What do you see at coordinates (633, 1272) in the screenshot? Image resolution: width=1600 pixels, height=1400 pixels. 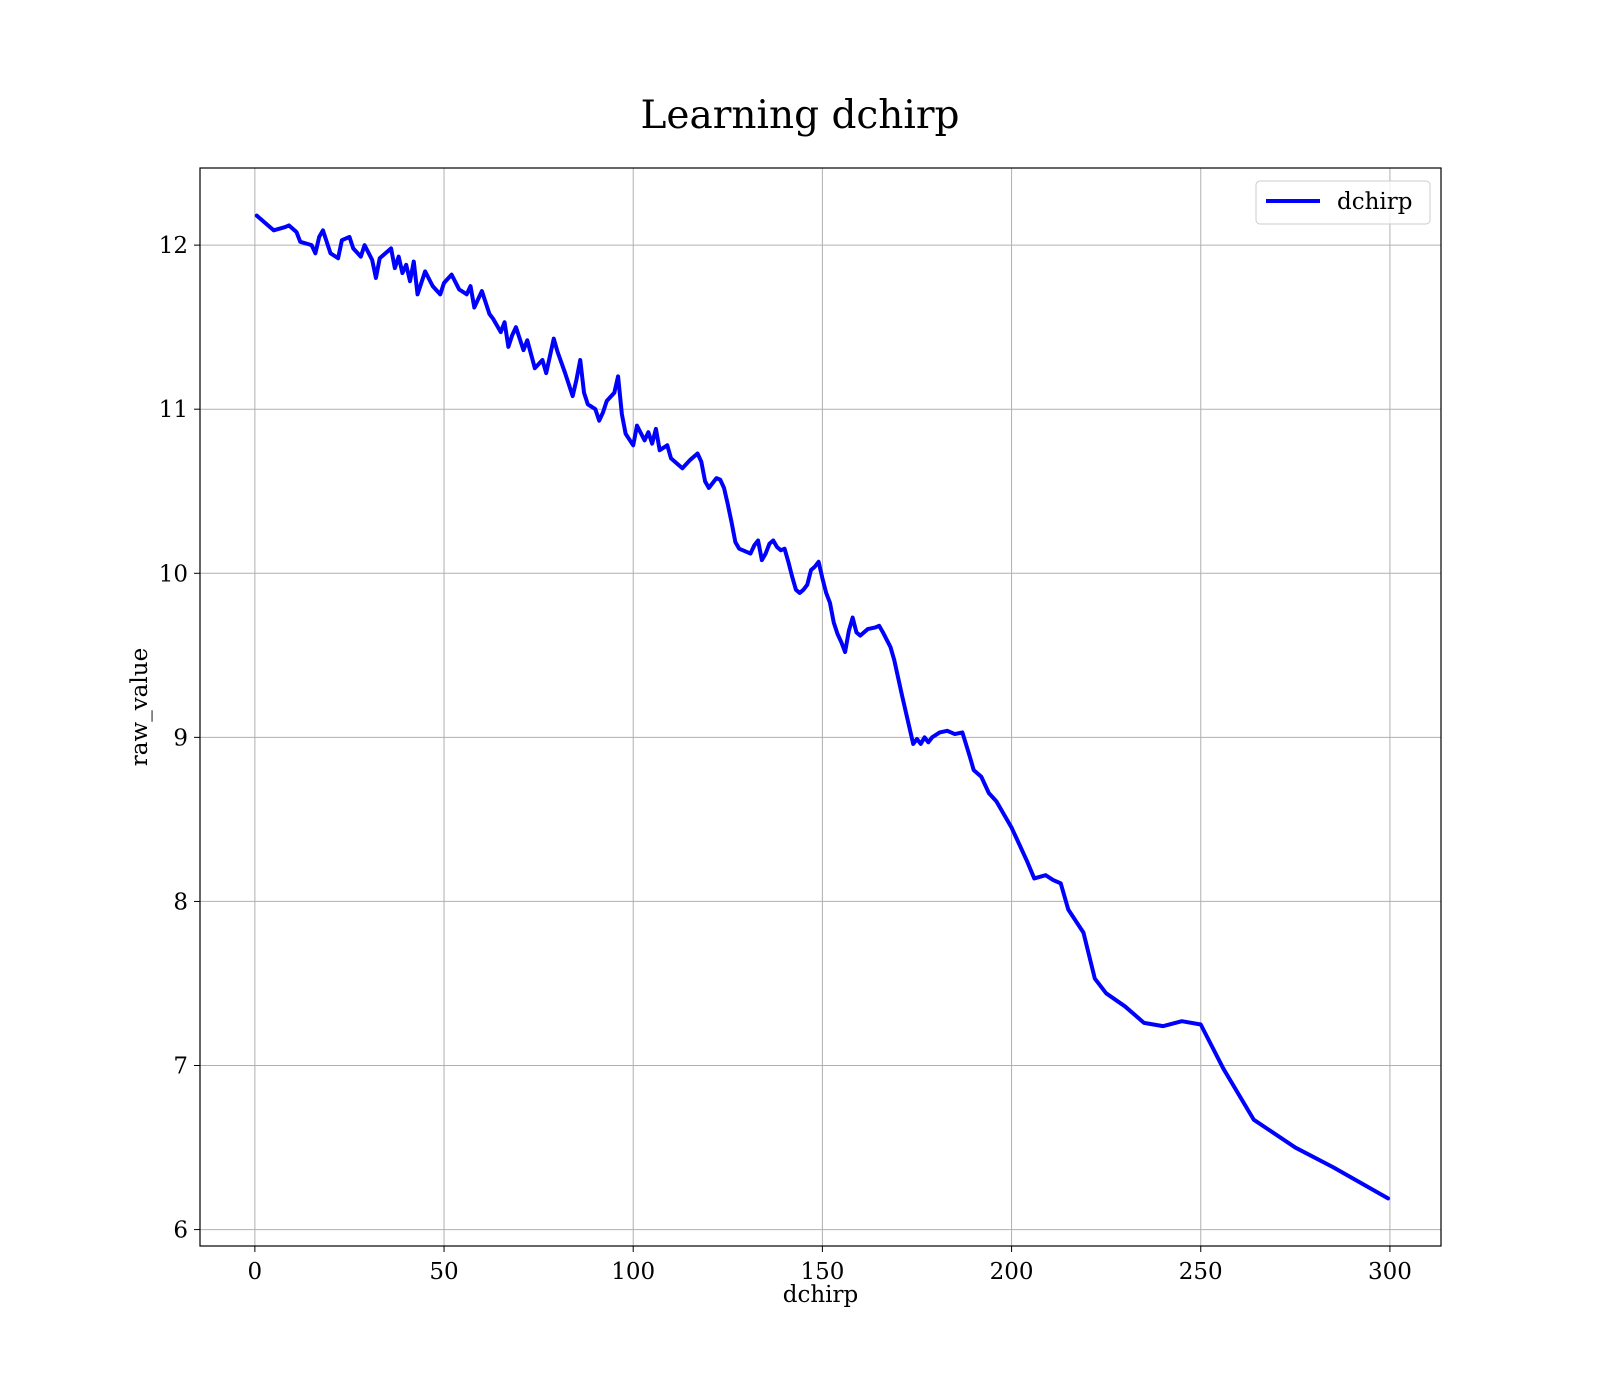 I see `x-tick-label: 100` at bounding box center [633, 1272].